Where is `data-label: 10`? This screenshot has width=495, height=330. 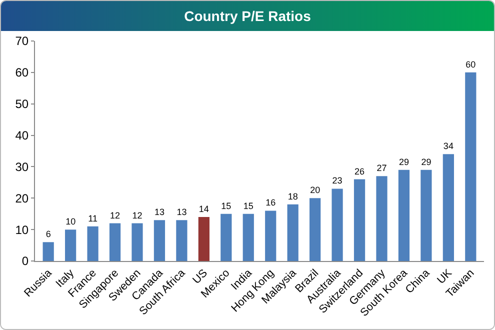 data-label: 10 is located at coordinates (71, 221).